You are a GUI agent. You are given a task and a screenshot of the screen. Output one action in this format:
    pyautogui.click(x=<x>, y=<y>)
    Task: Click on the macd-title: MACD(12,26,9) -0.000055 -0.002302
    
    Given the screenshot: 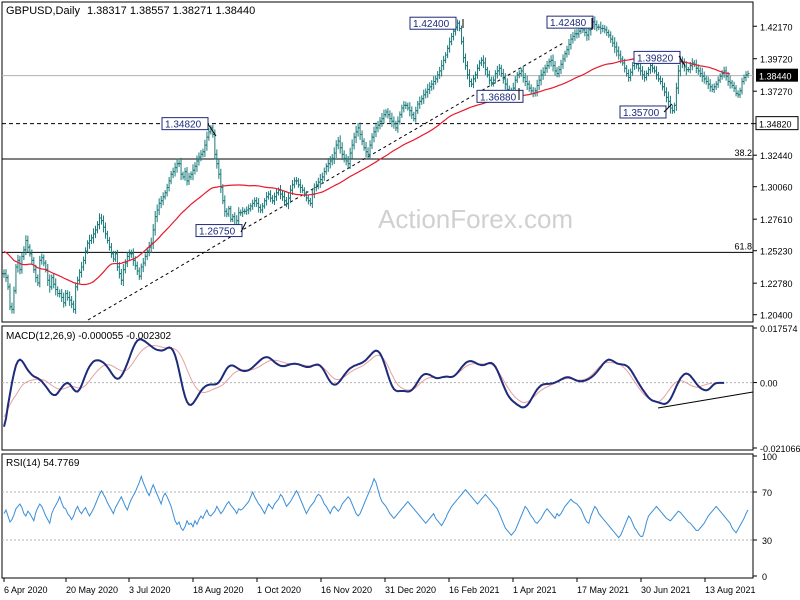 What is the action you would take?
    pyautogui.click(x=89, y=336)
    